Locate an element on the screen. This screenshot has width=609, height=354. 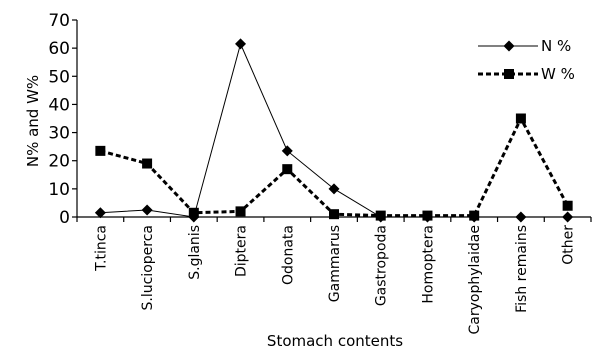
y-tick-label: 60 is located at coordinates (59, 49).